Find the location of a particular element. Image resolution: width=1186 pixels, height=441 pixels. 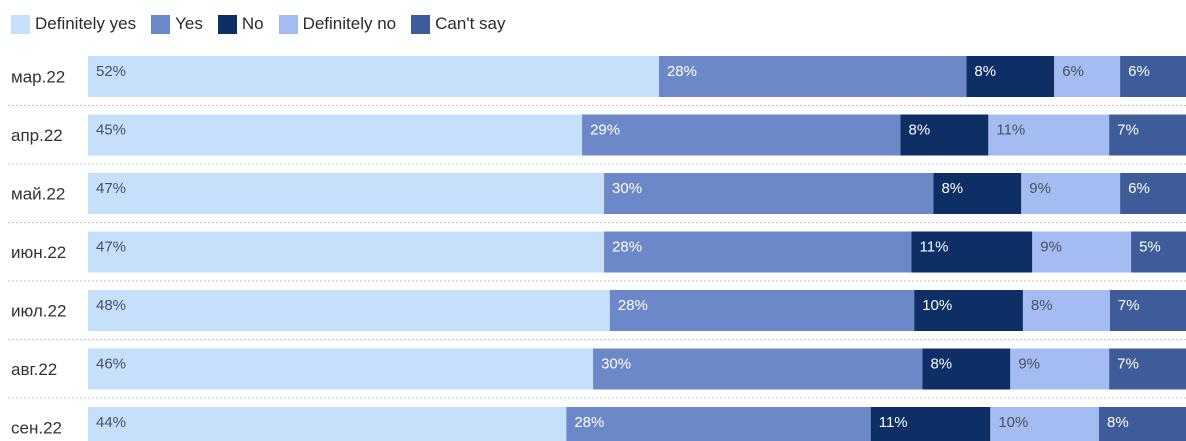

legend-label: Definitely no is located at coordinates (349, 23).